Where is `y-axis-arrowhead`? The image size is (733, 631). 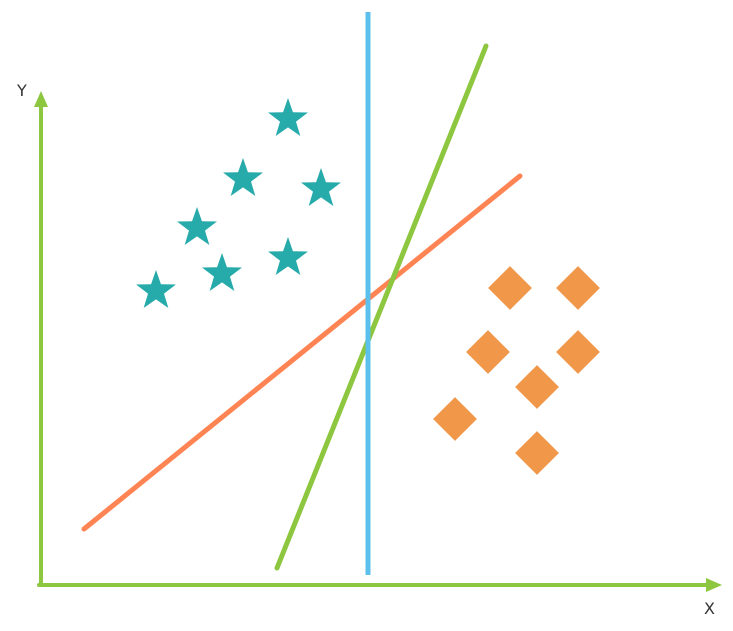
y-axis-arrowhead is located at coordinates (41, 99).